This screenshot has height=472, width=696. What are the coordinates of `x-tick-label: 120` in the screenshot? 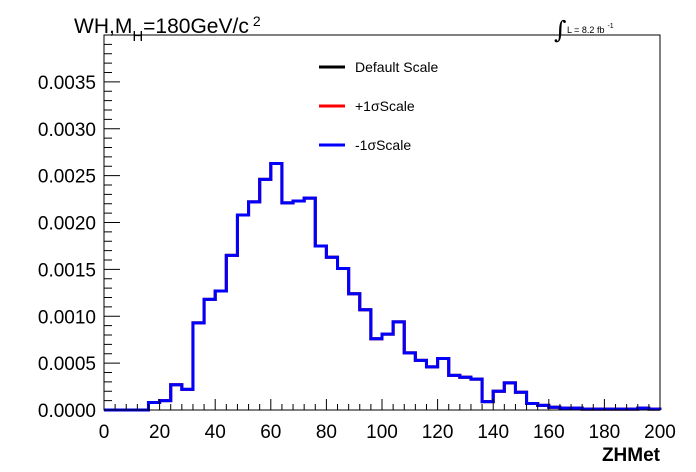 It's located at (438, 432).